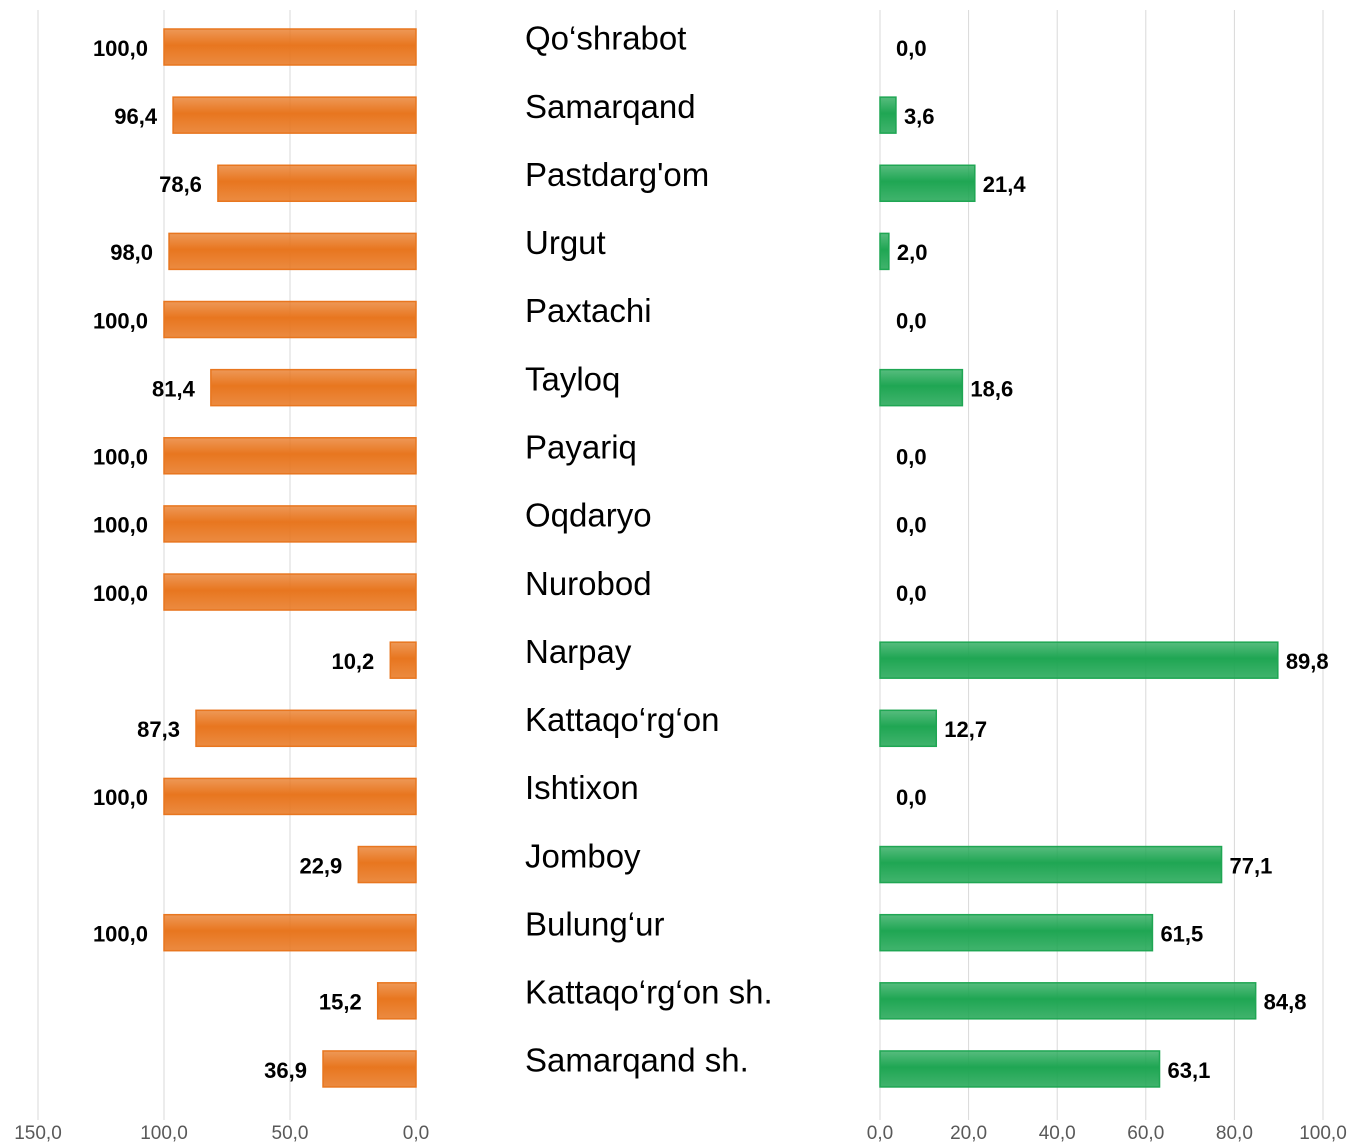 The width and height of the screenshot is (1352, 1144). I want to click on value-label: 89,8, so click(1307, 661).